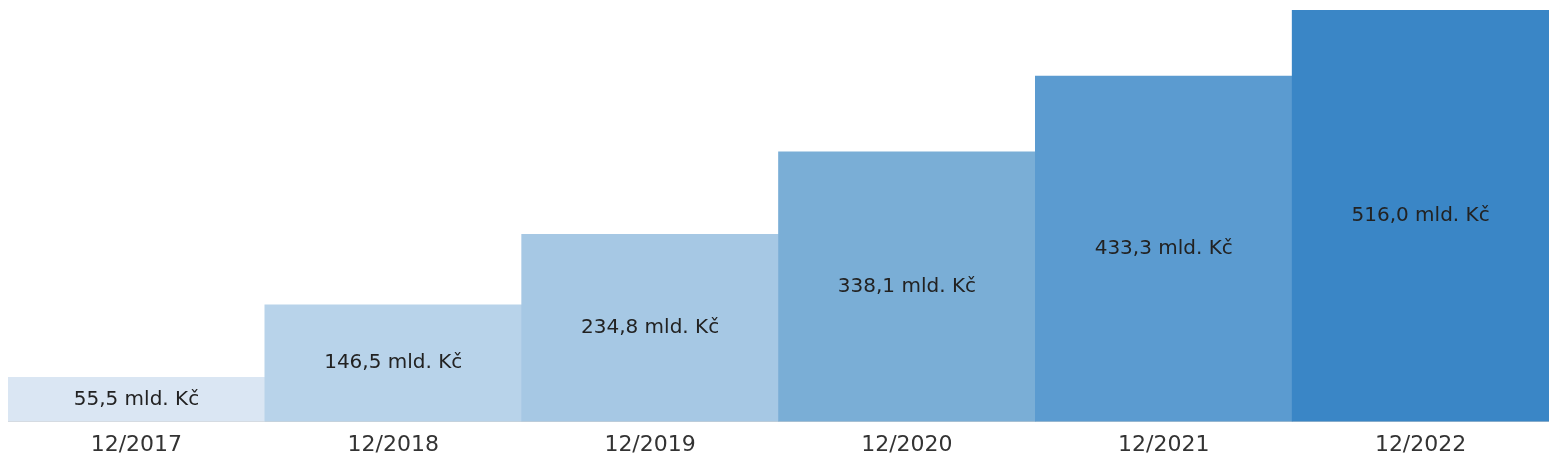 The image size is (1557, 476). Describe the element at coordinates (136, 443) in the screenshot. I see `x-tick-label: 12/2017` at that location.